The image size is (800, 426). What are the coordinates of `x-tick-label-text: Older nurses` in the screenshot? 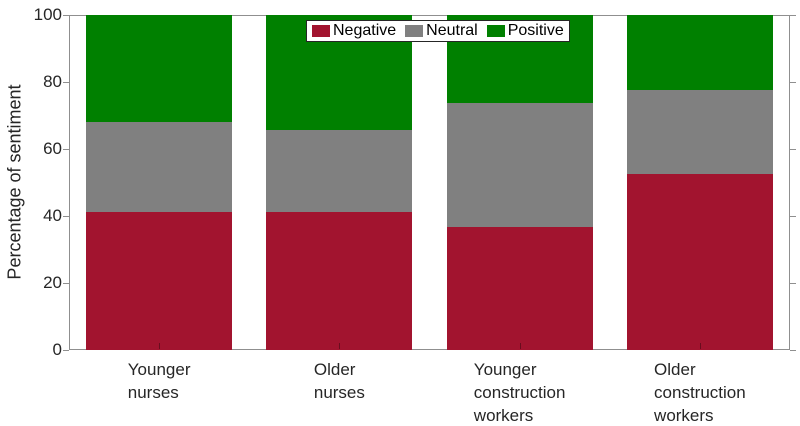 It's located at (339, 381).